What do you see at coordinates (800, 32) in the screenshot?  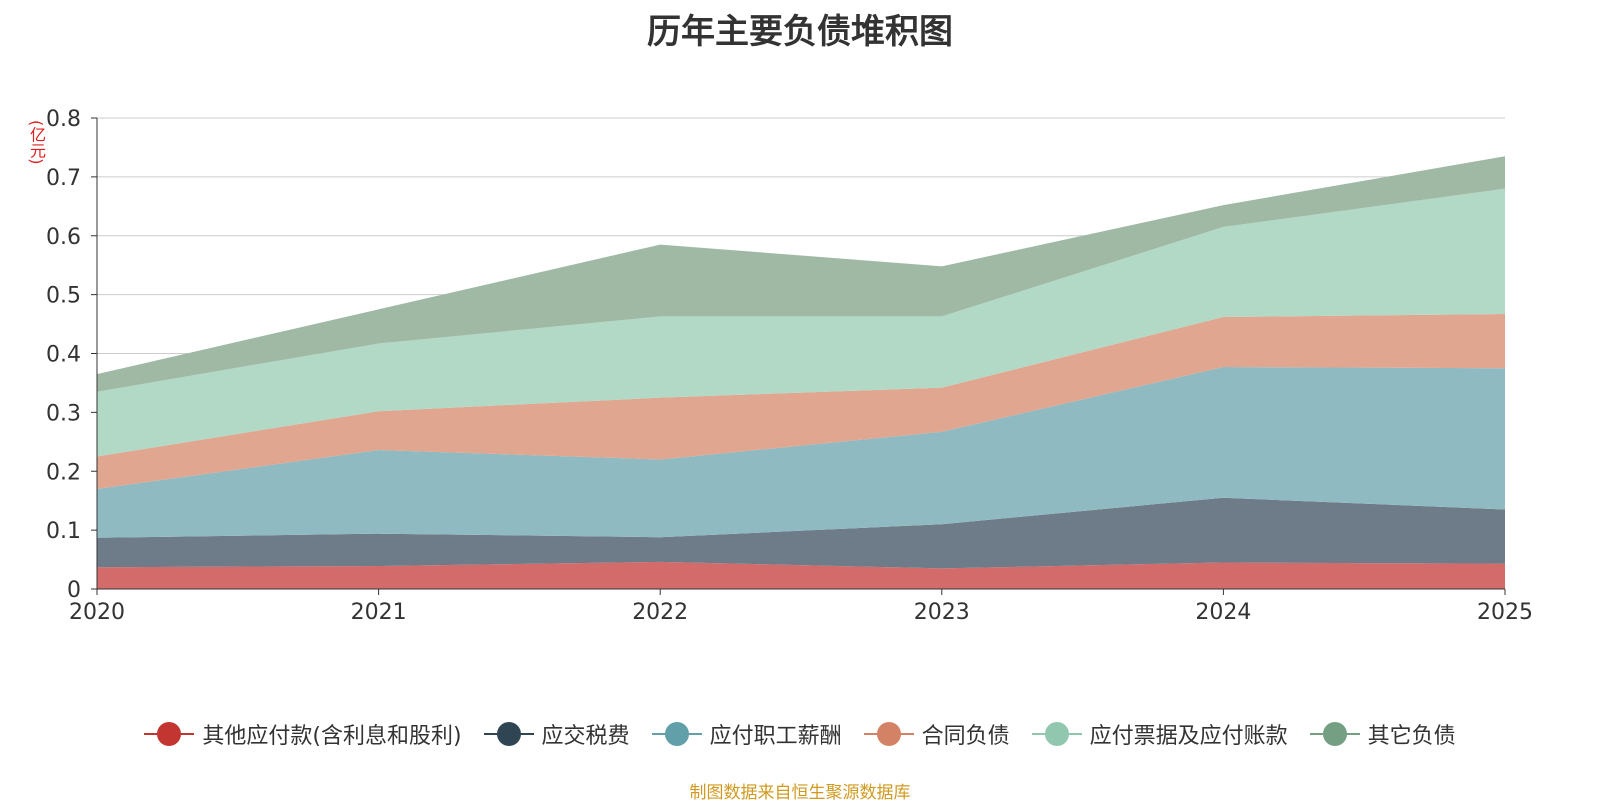 I see `chart-title: 历年主要负债堆积图` at bounding box center [800, 32].